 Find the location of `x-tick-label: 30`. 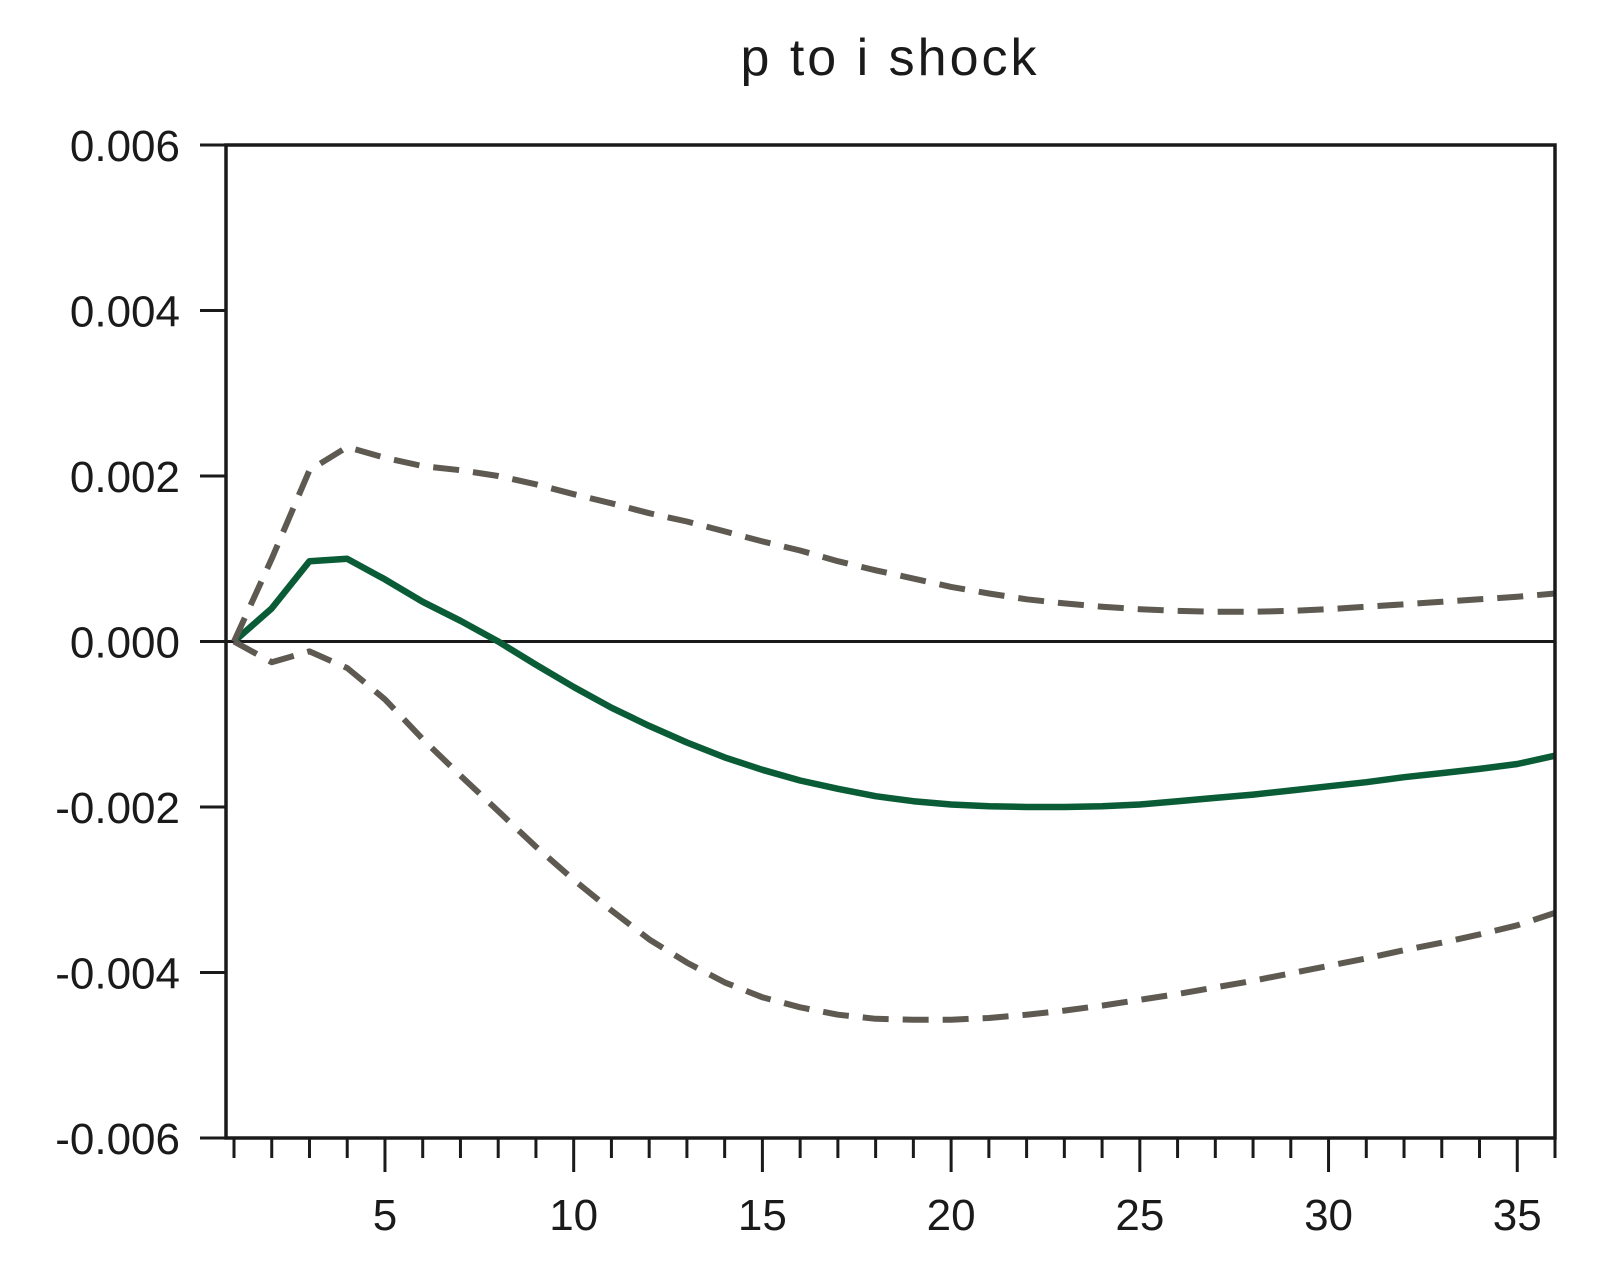

x-tick-label: 30 is located at coordinates (1328, 1215).